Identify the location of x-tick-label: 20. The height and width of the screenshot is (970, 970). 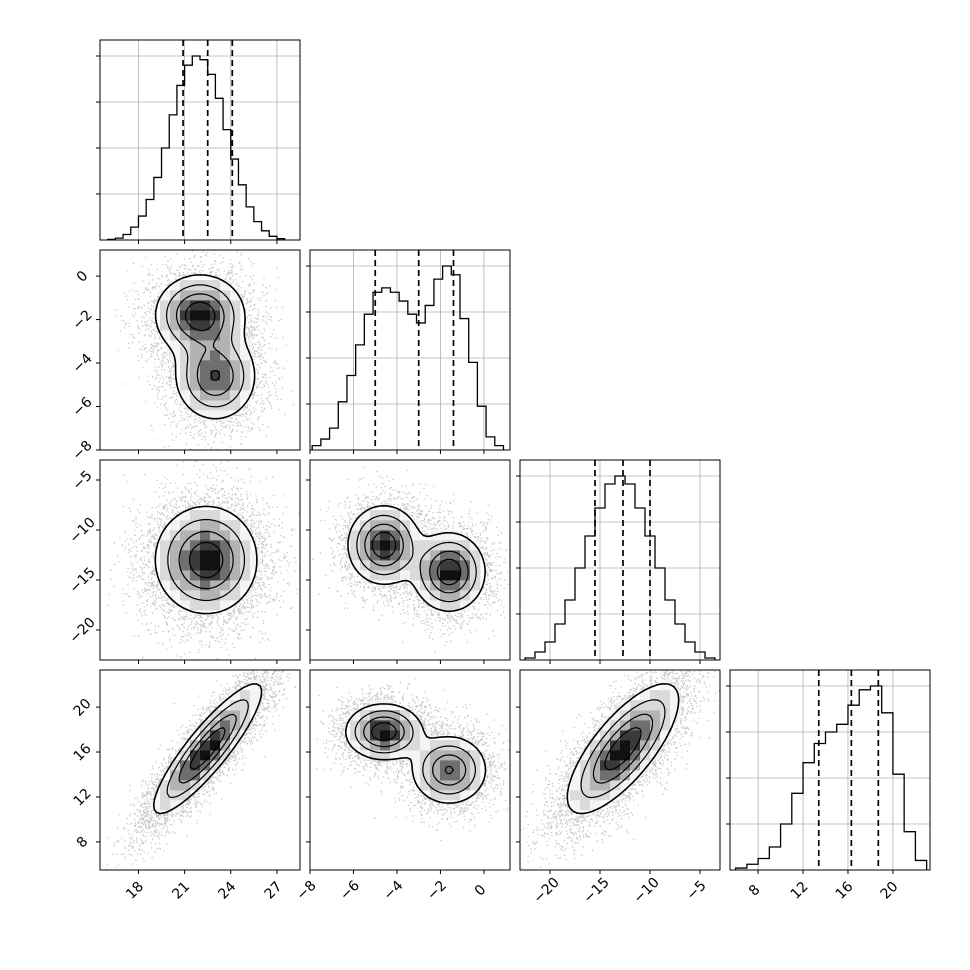
(890, 891).